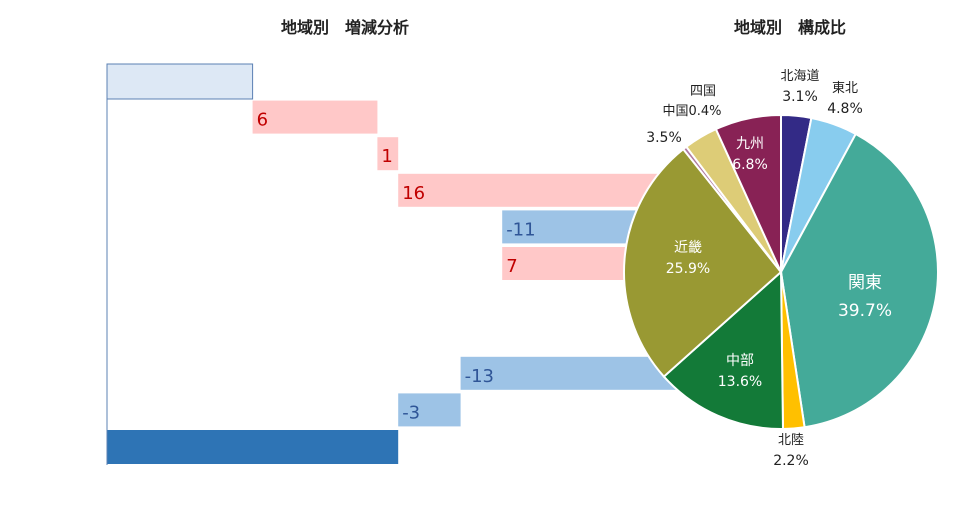 Image resolution: width=959 pixels, height=512 pixels. I want to click on data-label: 1, so click(386, 156).